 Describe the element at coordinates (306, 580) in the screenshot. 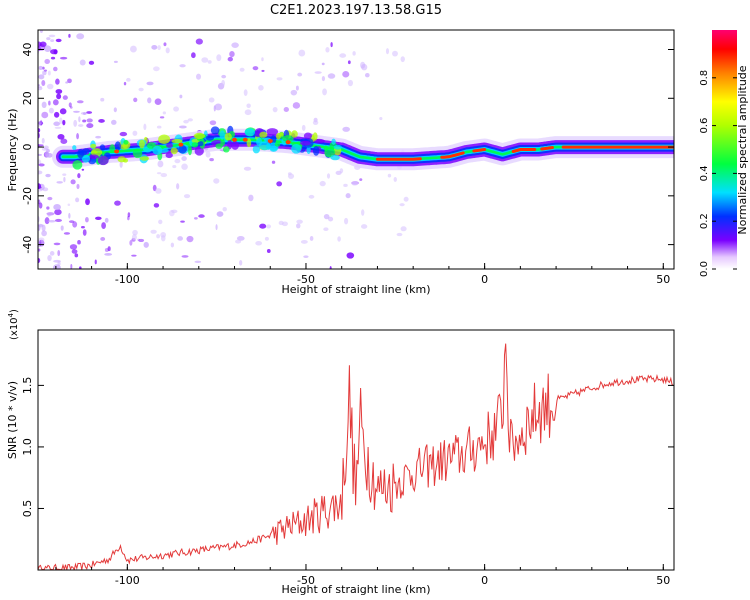

I see `x-tick-label: -50` at that location.